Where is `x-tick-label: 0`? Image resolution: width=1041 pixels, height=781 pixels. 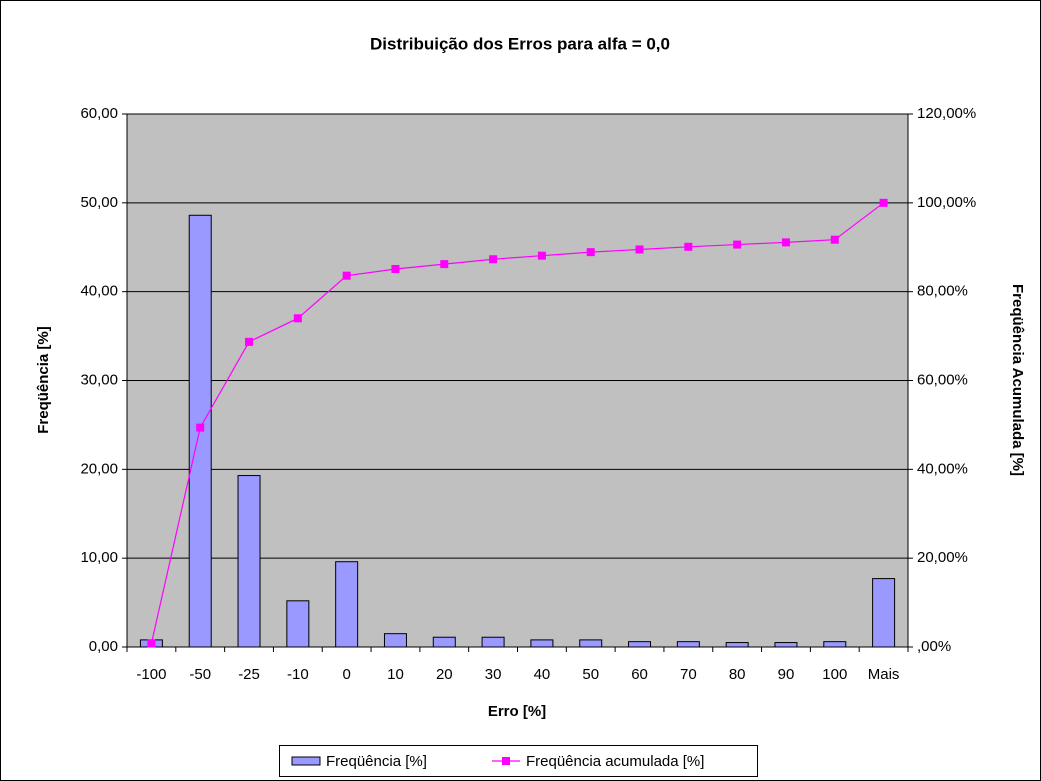 x-tick-label: 0 is located at coordinates (346, 674).